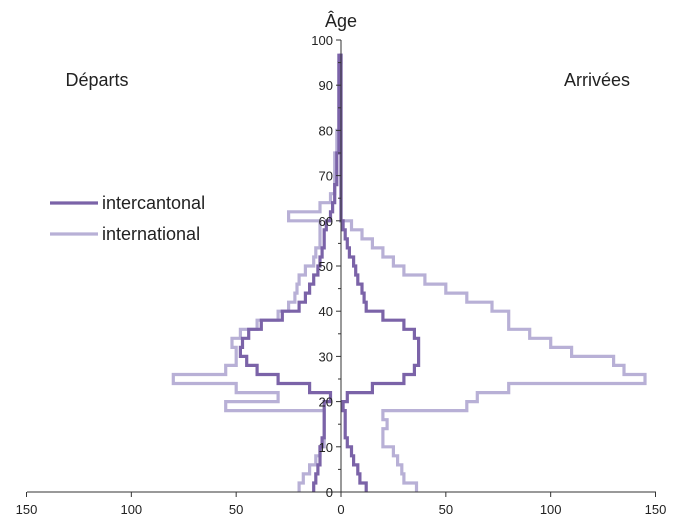  Describe the element at coordinates (326, 266) in the screenshot. I see `y-tick-label: 50` at that location.